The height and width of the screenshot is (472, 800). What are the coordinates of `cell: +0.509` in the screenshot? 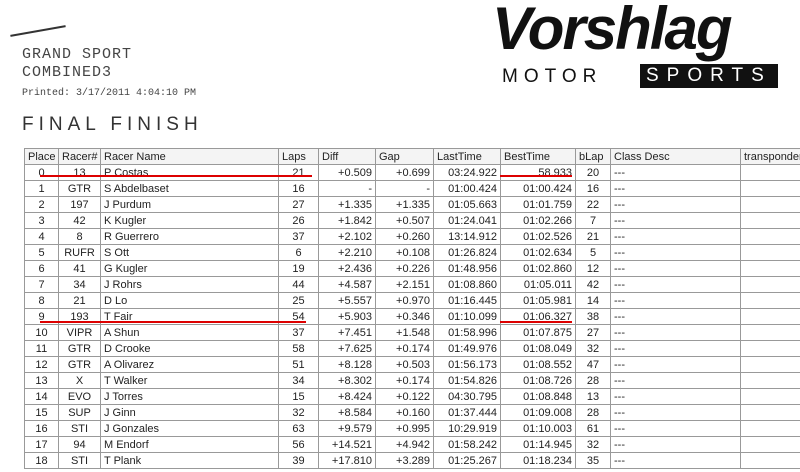 It's located at (347, 172).